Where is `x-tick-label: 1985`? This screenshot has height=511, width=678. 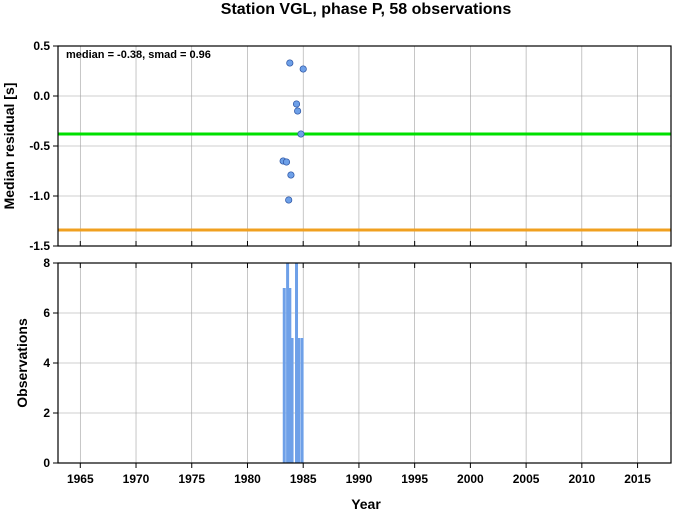
x-tick-label: 1985 is located at coordinates (303, 479).